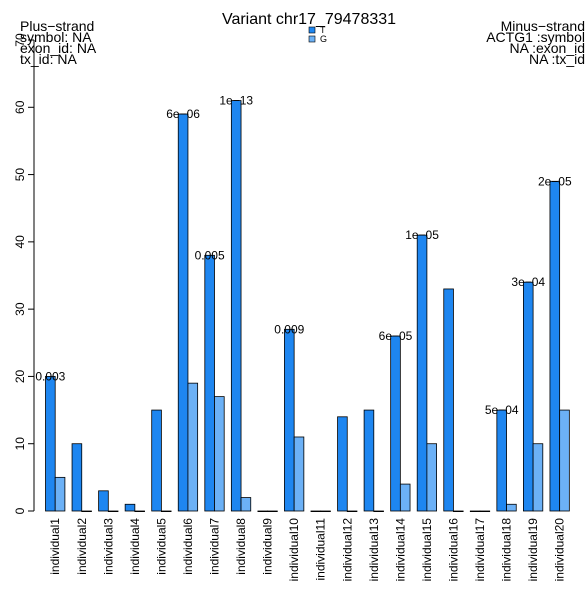  Describe the element at coordinates (321, 549) in the screenshot. I see `x-tick-label: individual11` at that location.